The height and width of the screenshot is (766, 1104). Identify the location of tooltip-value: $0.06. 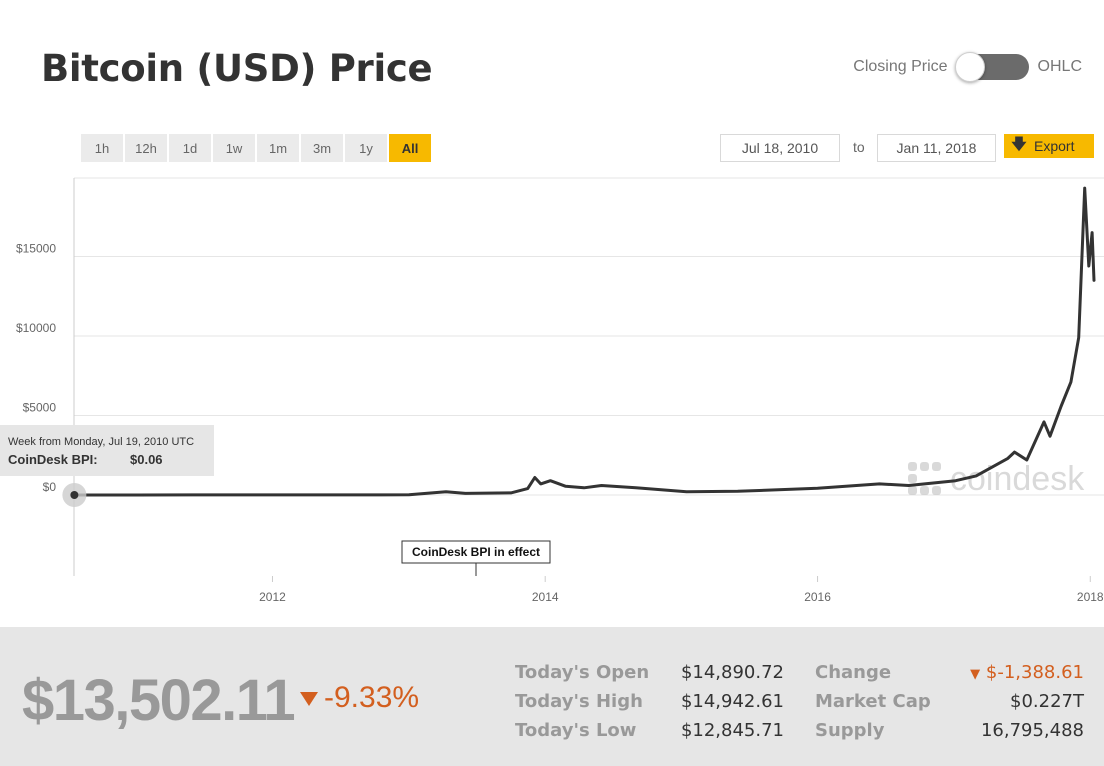
(146, 459).